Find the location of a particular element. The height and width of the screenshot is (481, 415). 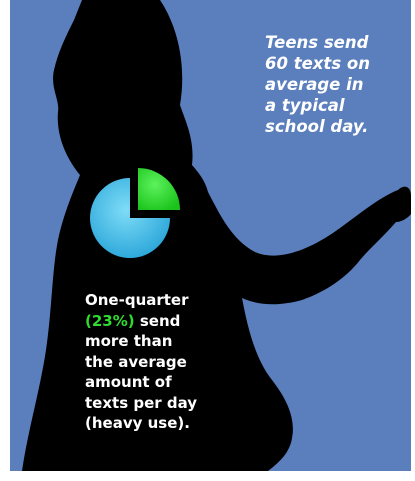

headline-line: Teens send is located at coordinates (317, 42).